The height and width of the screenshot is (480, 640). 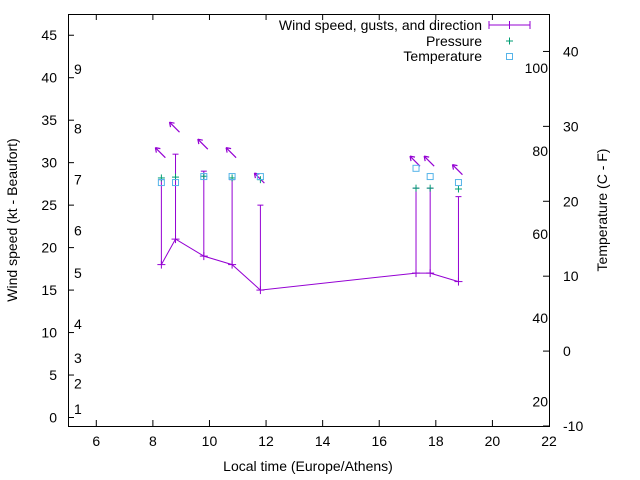 I want to click on fahrenheit-label: 40, so click(x=540, y=318).